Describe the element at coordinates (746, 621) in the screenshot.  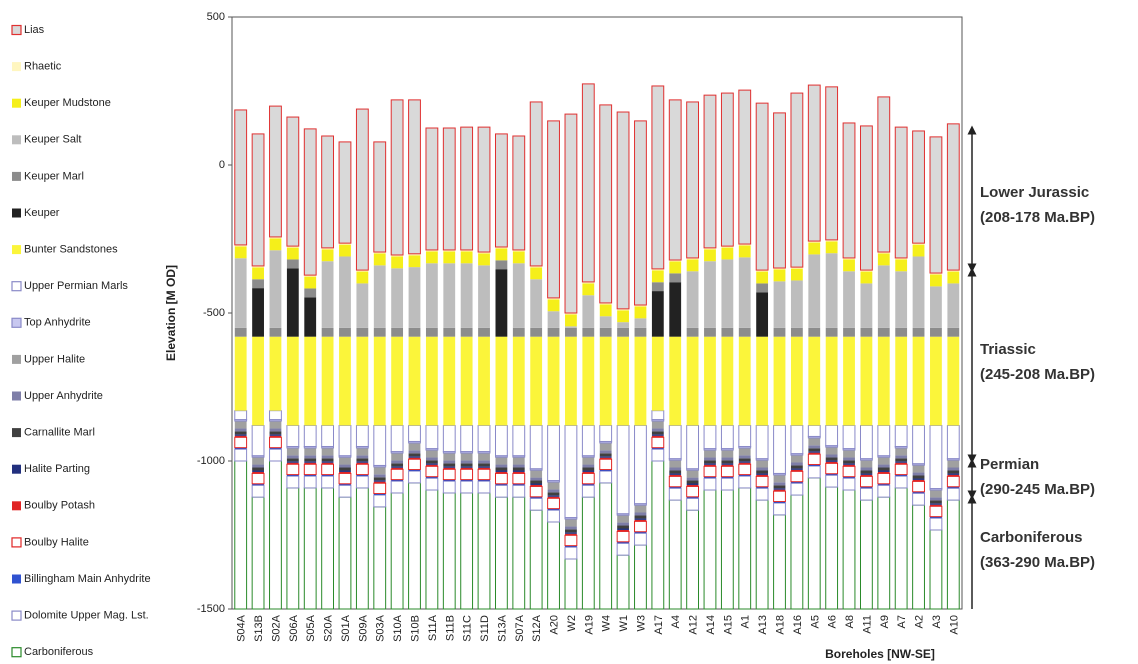
I see `x-tick-label: A1` at that location.